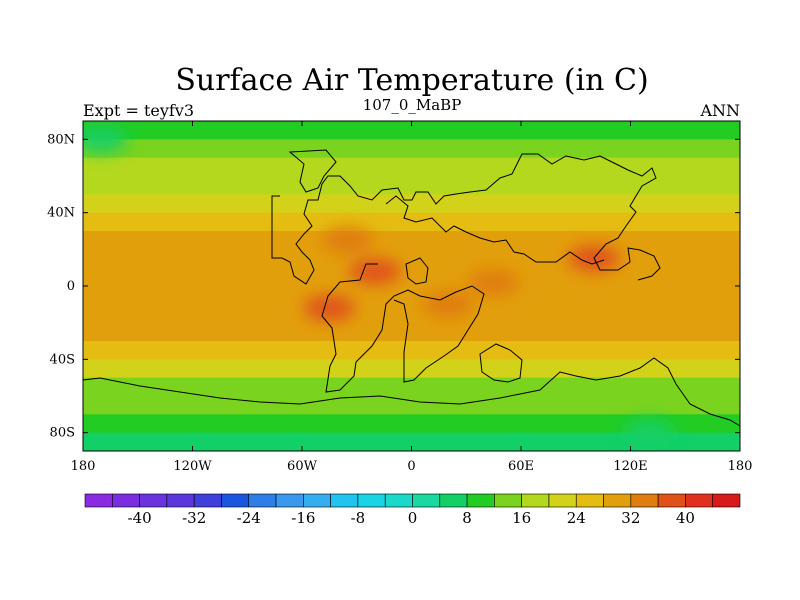 The height and width of the screenshot is (600, 800). Describe the element at coordinates (501, 363) in the screenshot. I see `coastline-australia` at that location.